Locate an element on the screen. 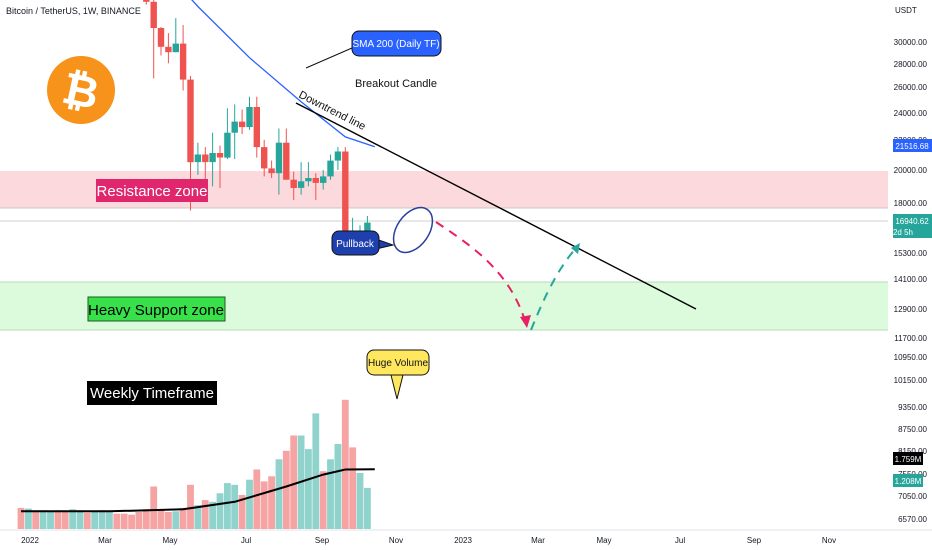 The image size is (932, 550). support-label: Heavy Support zone is located at coordinates (156, 310).